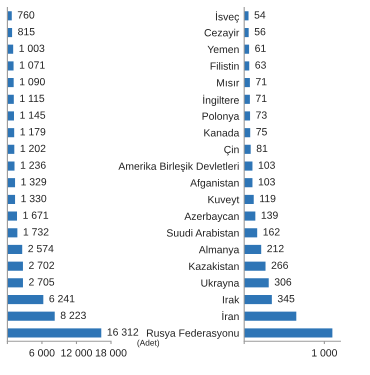  I want to click on y-tick-label: İran, so click(230, 315).